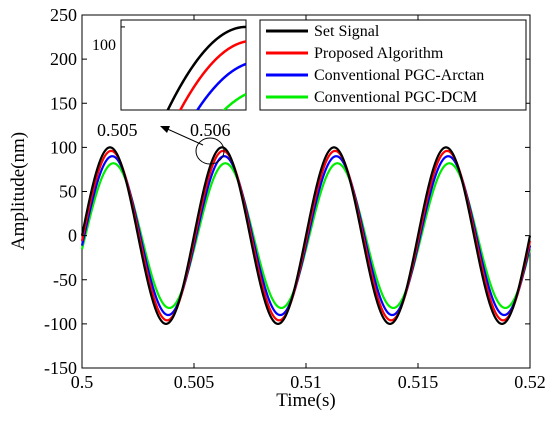 This screenshot has height=422, width=550. What do you see at coordinates (395, 97) in the screenshot?
I see `legend-label-pgc-dcm: Conventional PGC-DCM` at bounding box center [395, 97].